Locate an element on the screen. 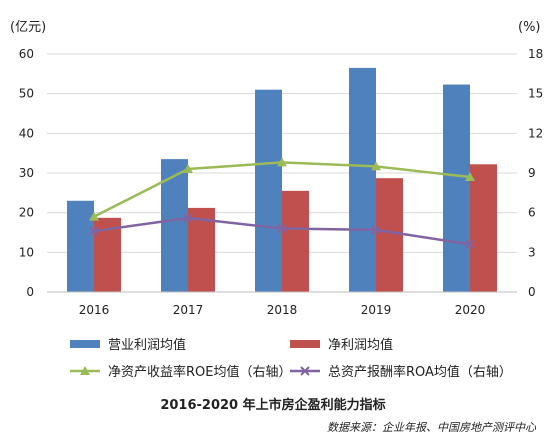 This screenshot has width=547, height=440. y-left-tick-label: 0 is located at coordinates (30, 292).